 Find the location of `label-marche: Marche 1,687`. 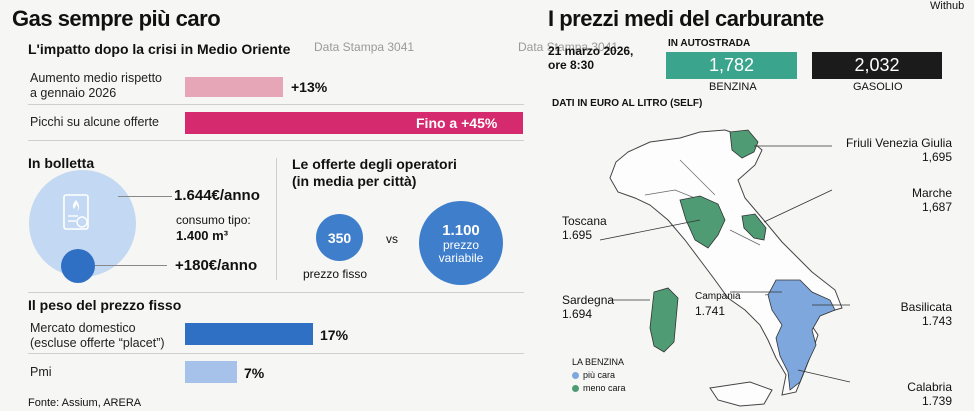

label-marche: Marche 1,687 is located at coordinates (894, 200).